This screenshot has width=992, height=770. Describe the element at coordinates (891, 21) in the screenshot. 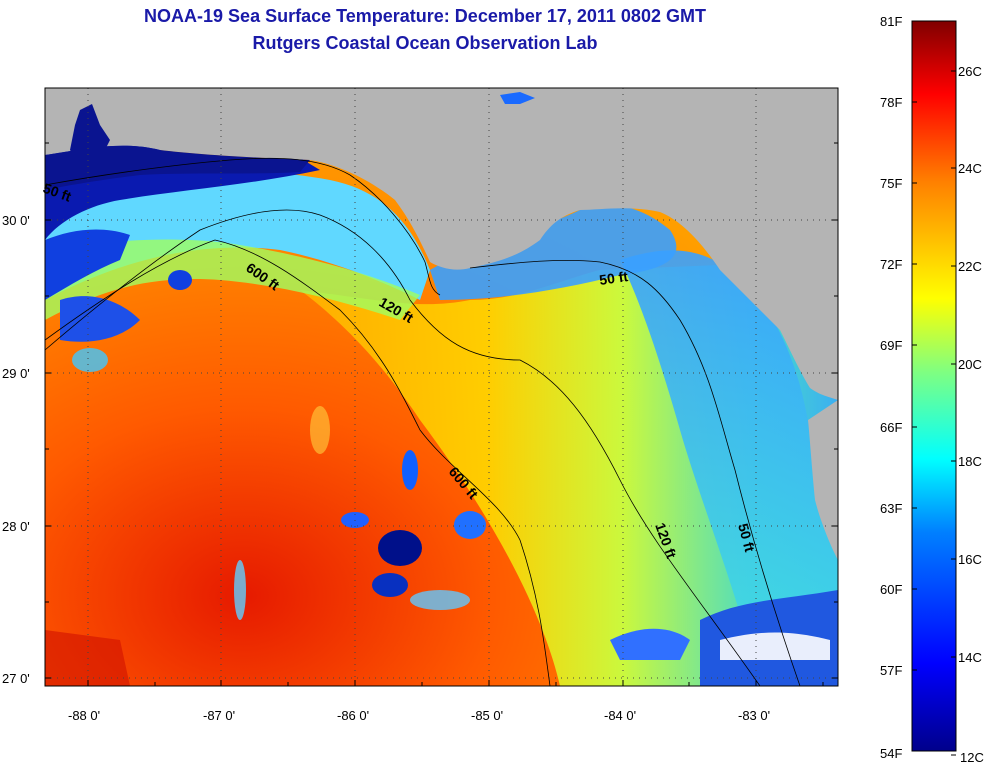

I see `colorbar-label-f: 81F` at that location.